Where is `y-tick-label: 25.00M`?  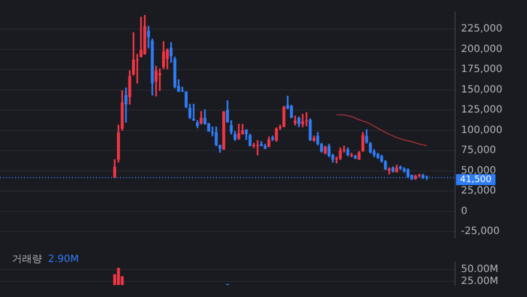 y-tick-label: 25.00M is located at coordinates (479, 282).